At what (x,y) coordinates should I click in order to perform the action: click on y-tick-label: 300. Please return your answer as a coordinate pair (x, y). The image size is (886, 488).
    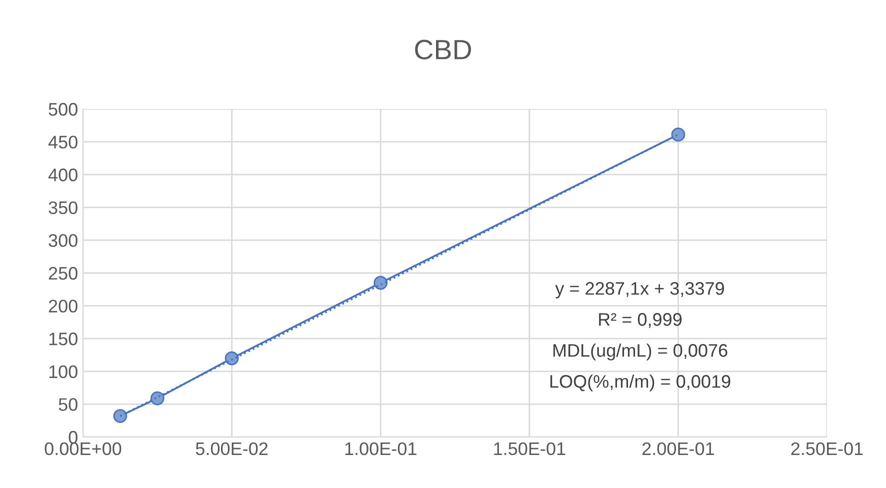
    Looking at the image, I should click on (63, 240).